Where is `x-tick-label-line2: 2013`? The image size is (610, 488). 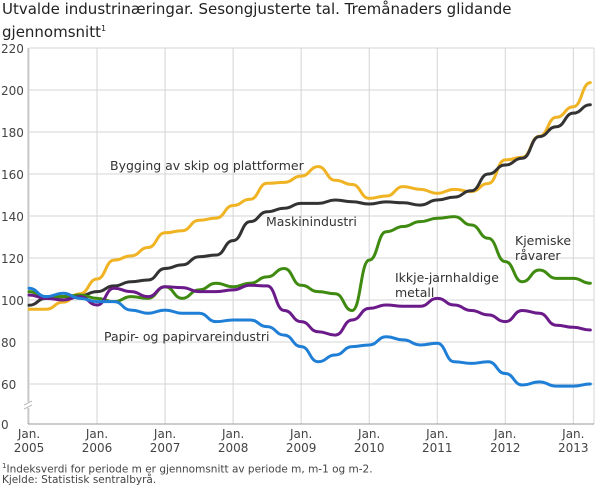
x-tick-label-line2: 2013 is located at coordinates (573, 448).